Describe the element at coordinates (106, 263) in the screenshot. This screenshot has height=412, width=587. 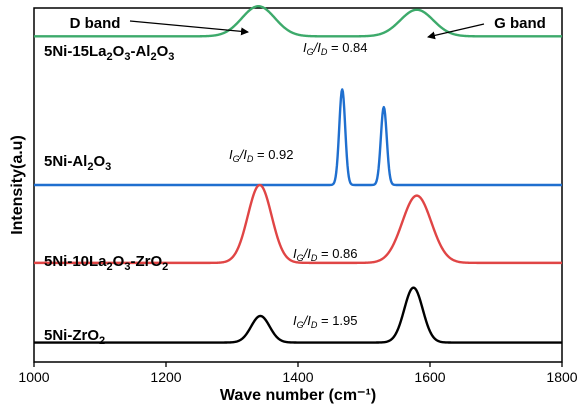
I see `series-label-5ni-10la2o3-zro2: 5Ni-10La2O3-ZrO2` at that location.